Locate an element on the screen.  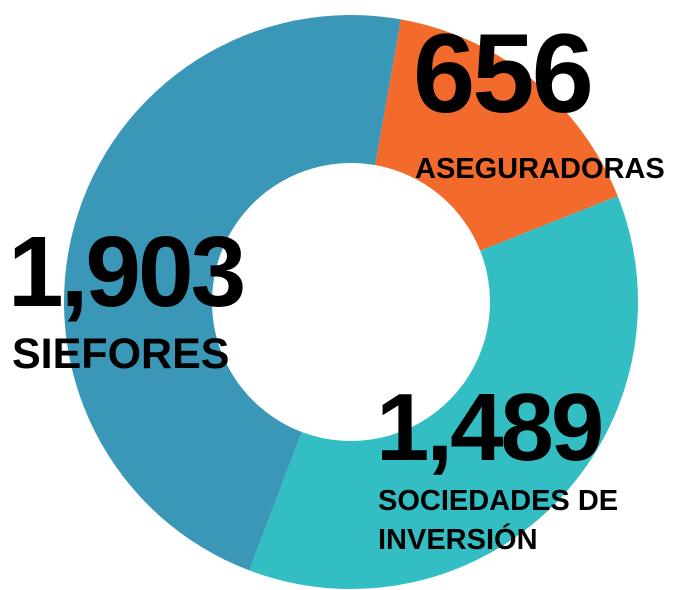
donut-segment is located at coordinates (496, 135).